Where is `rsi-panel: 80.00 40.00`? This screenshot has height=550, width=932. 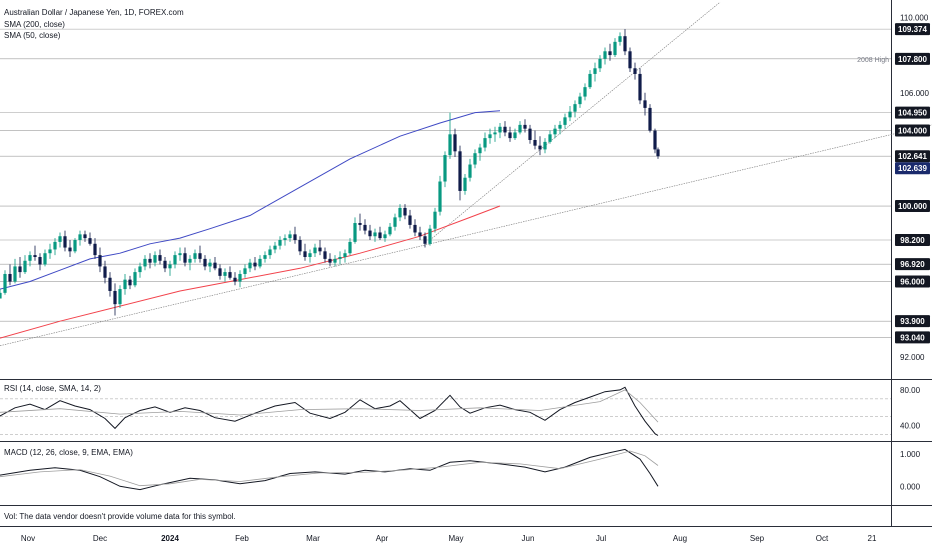
rsi-panel: 80.00 40.00 is located at coordinates (460, 411).